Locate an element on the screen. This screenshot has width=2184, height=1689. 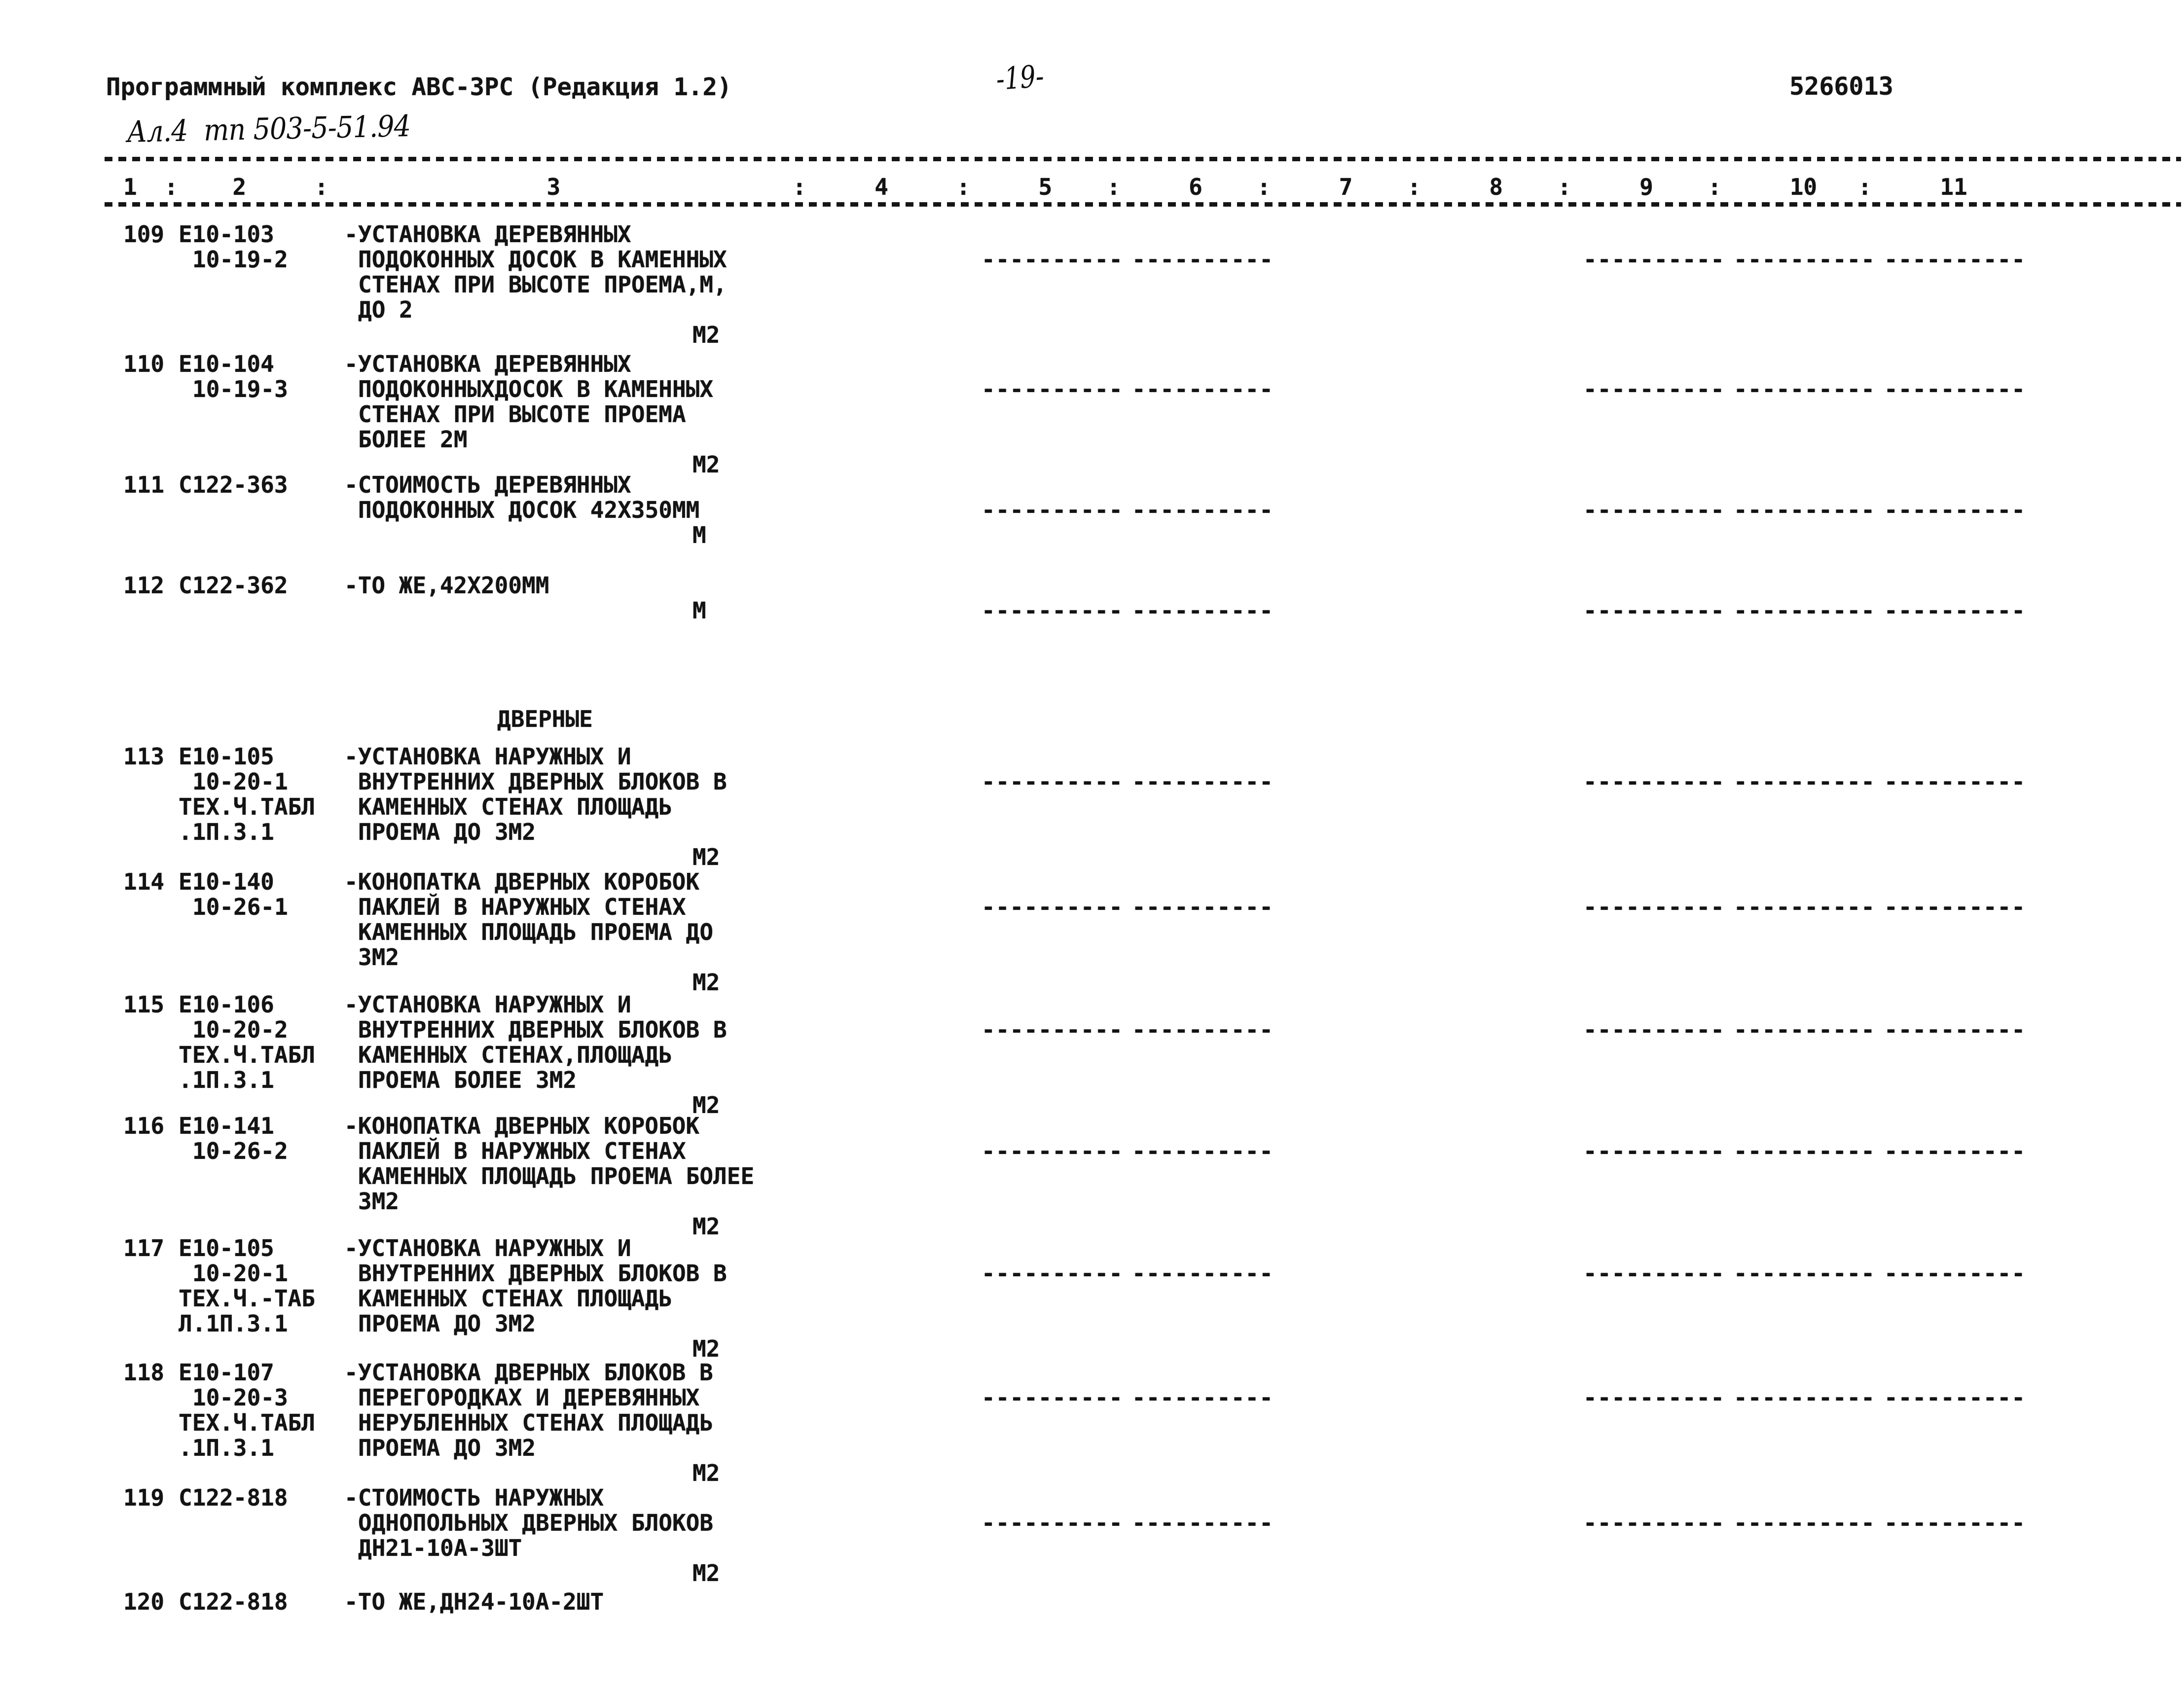
row-code: Е10-140 is located at coordinates (226, 881).